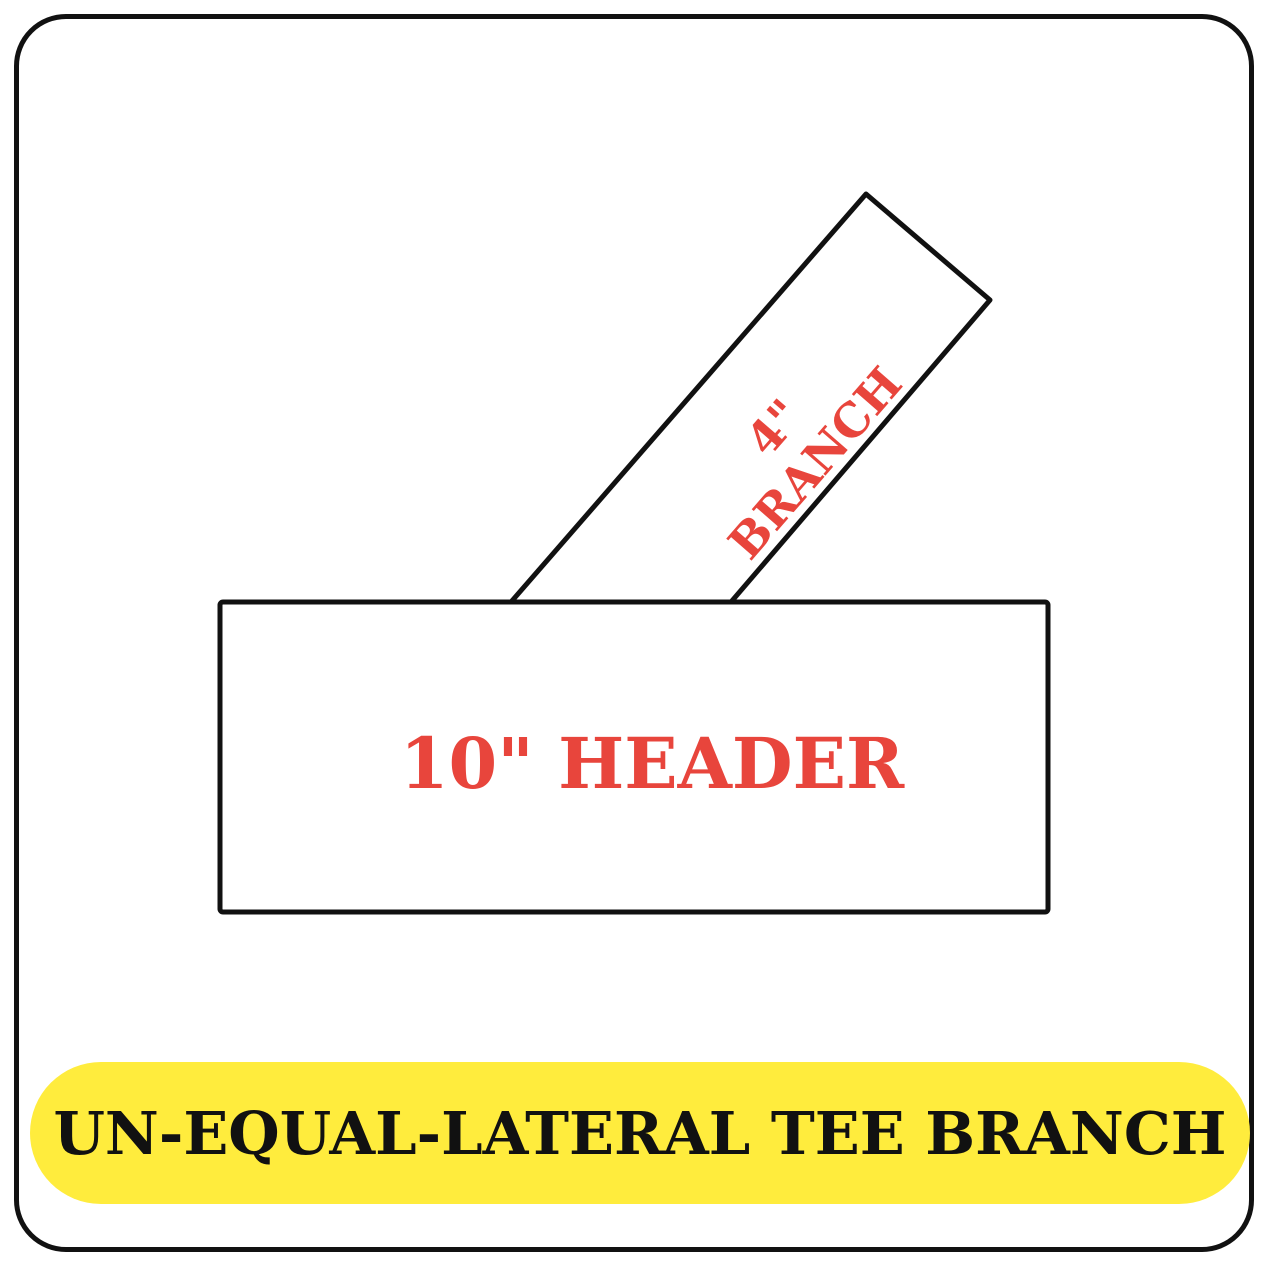 Image resolution: width=1280 pixels, height=1280 pixels. I want to click on title-banner: UN-EQUAL-LATERAL TEE BRANCH, so click(640, 1133).